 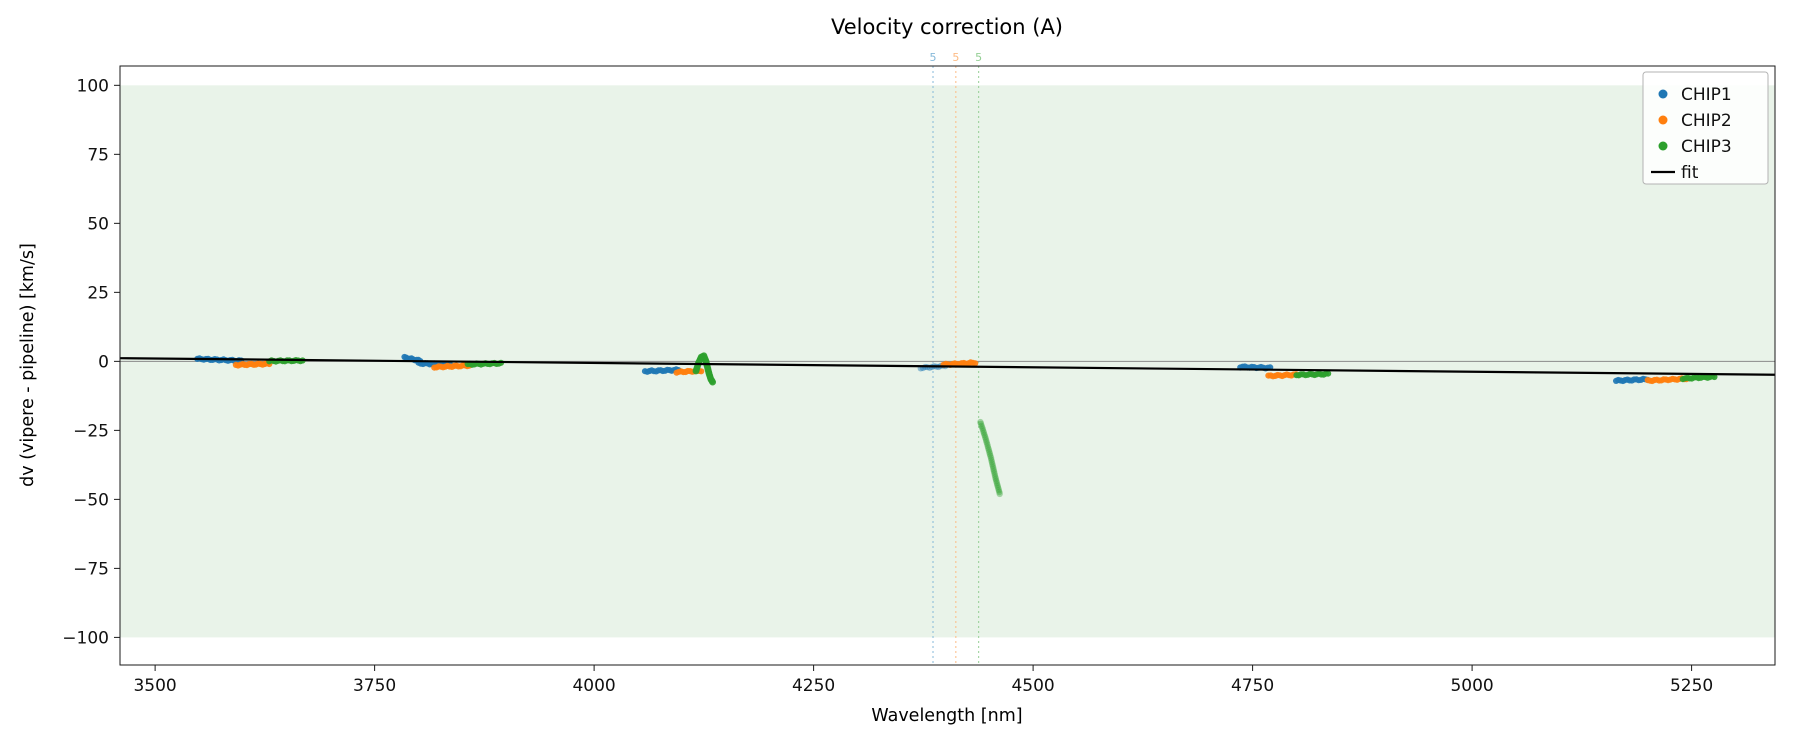 What do you see at coordinates (1252, 686) in the screenshot?
I see `x-tick-label: 4750` at bounding box center [1252, 686].